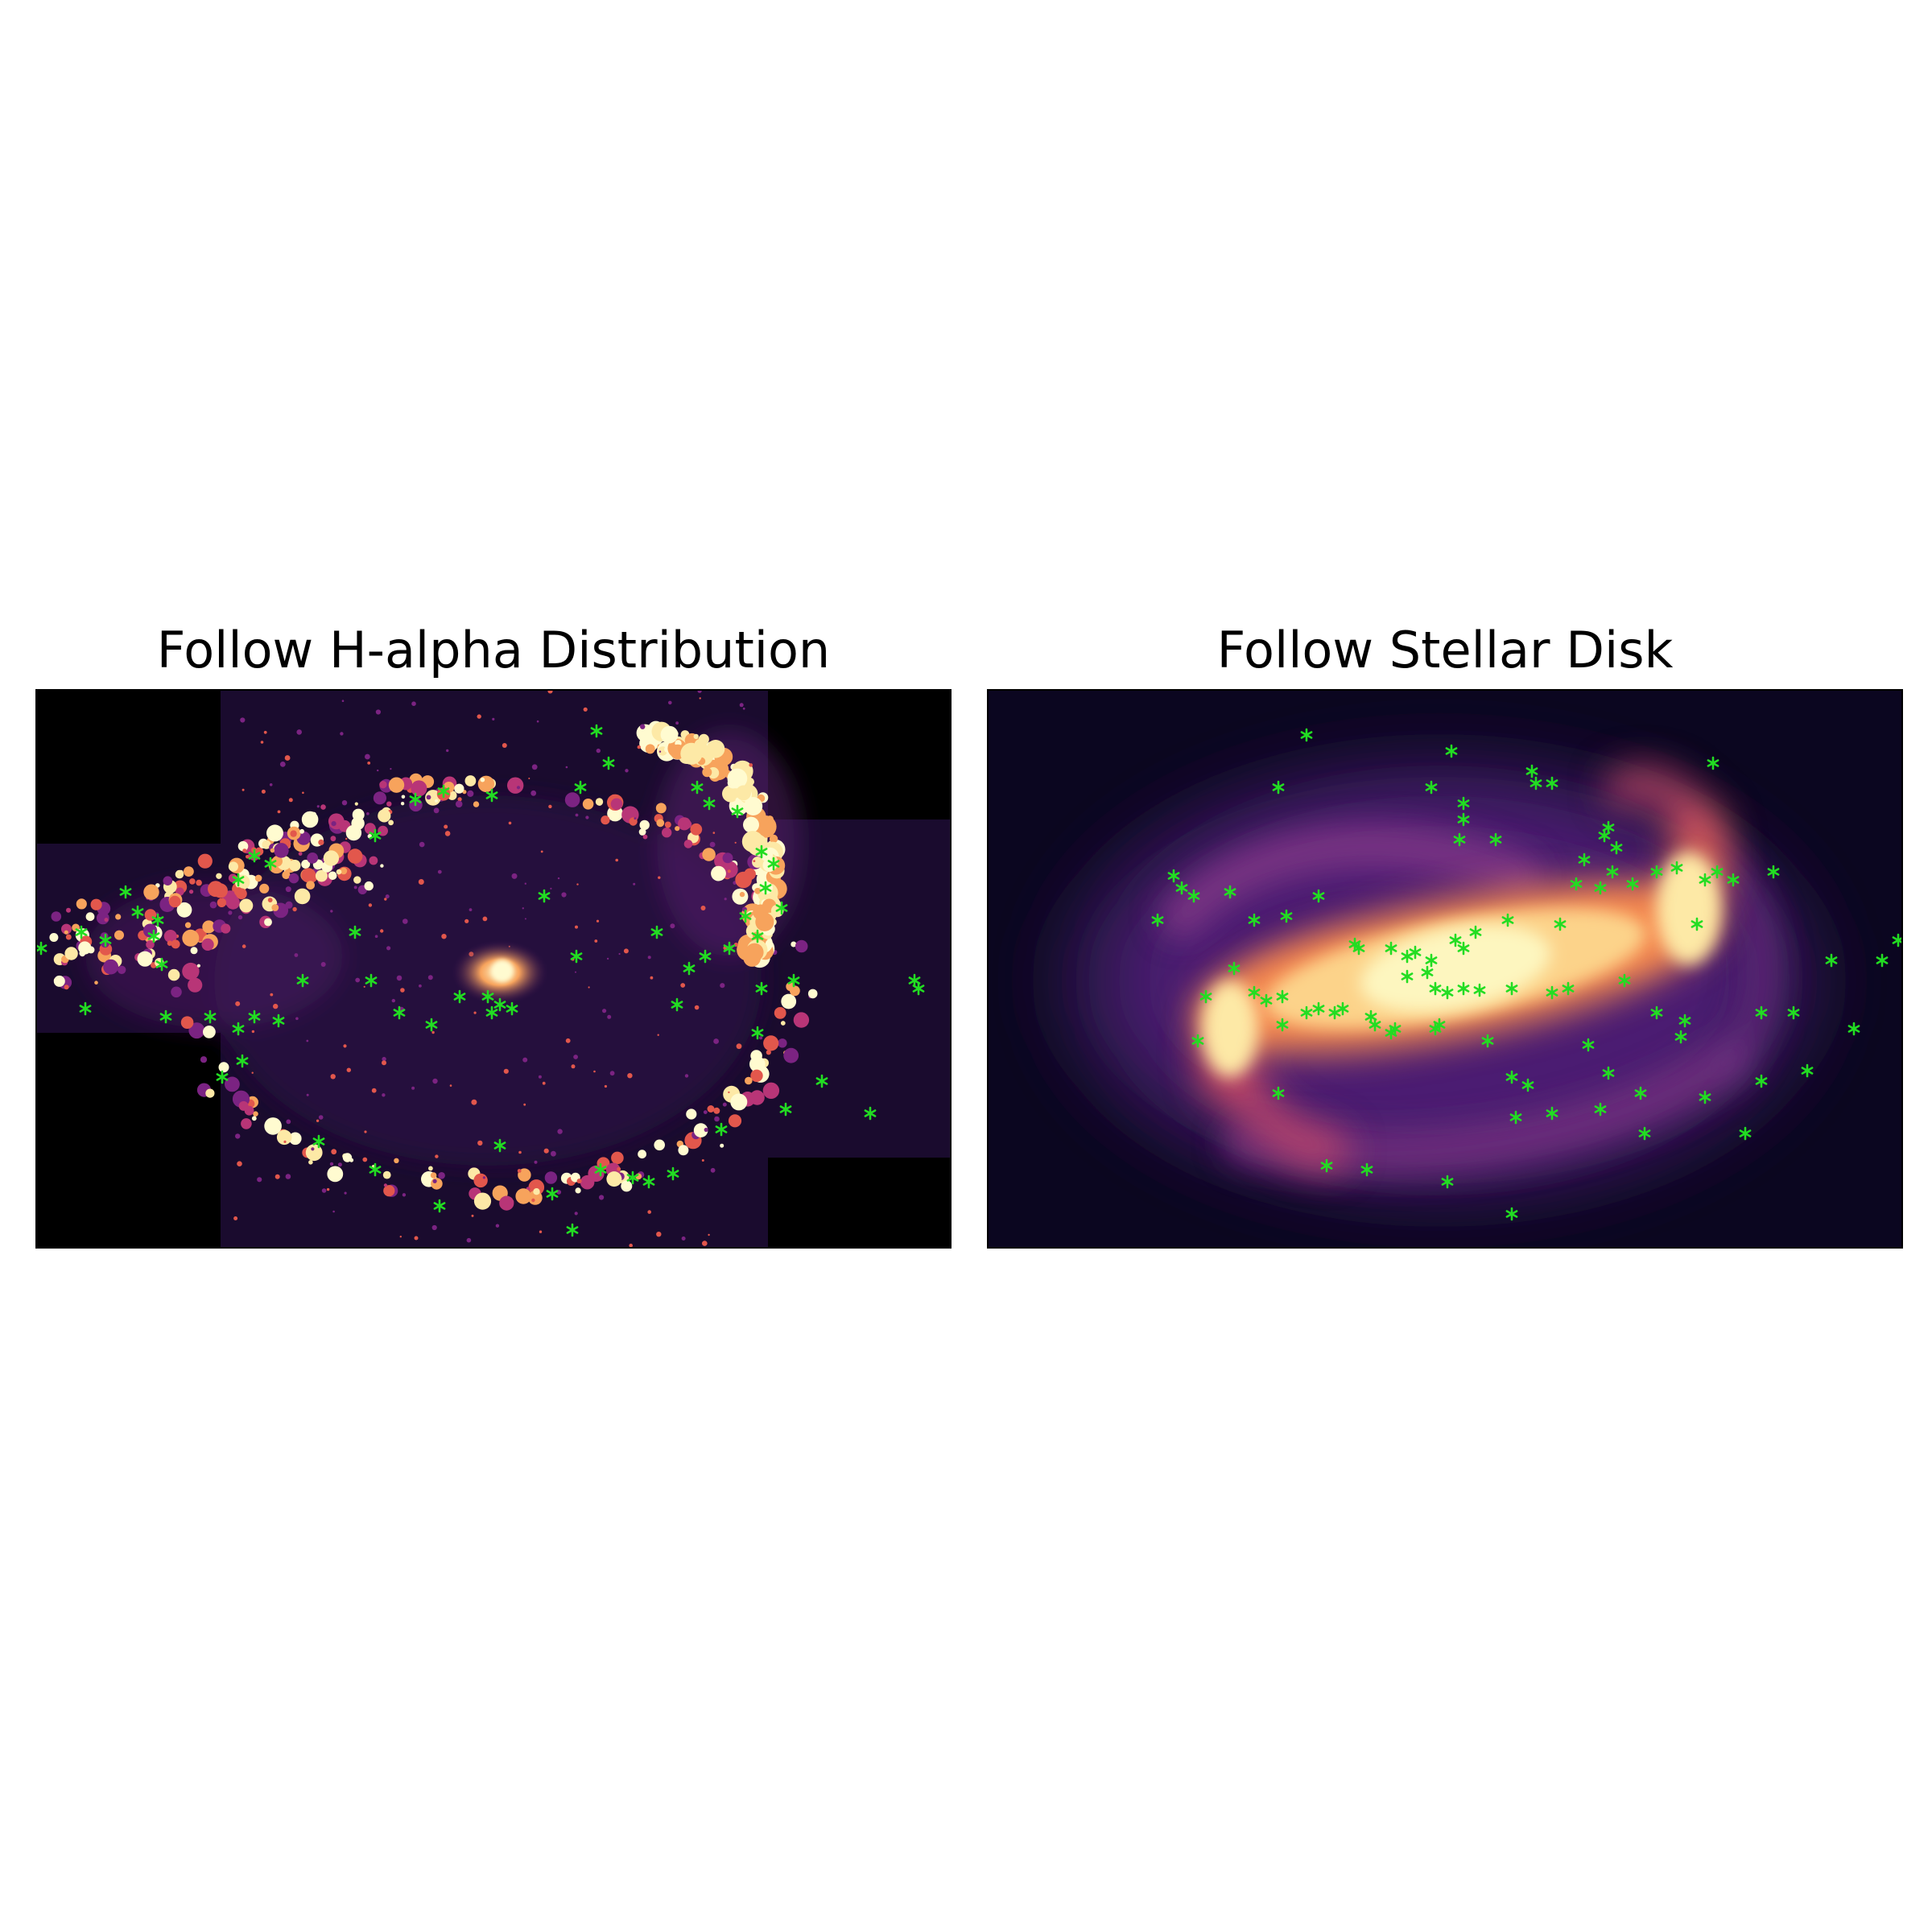 The image size is (1932, 1932). I want to click on stellar-image-panel, so click(1445, 969).